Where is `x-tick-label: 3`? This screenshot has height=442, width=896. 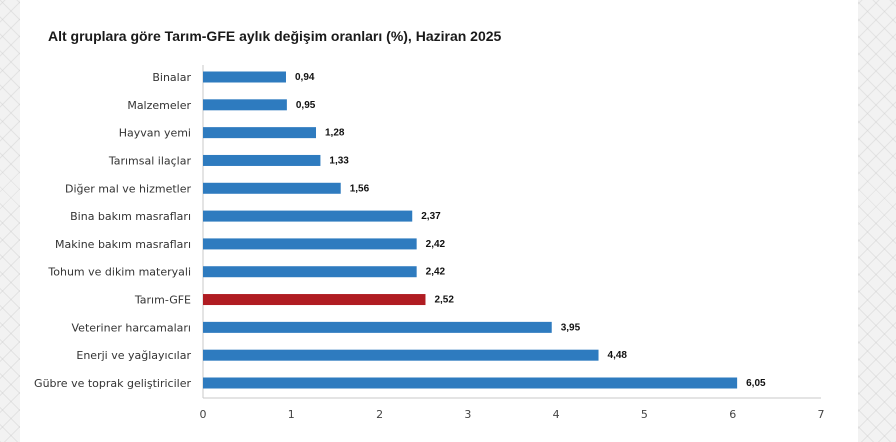
x-tick-label: 3 is located at coordinates (467, 414).